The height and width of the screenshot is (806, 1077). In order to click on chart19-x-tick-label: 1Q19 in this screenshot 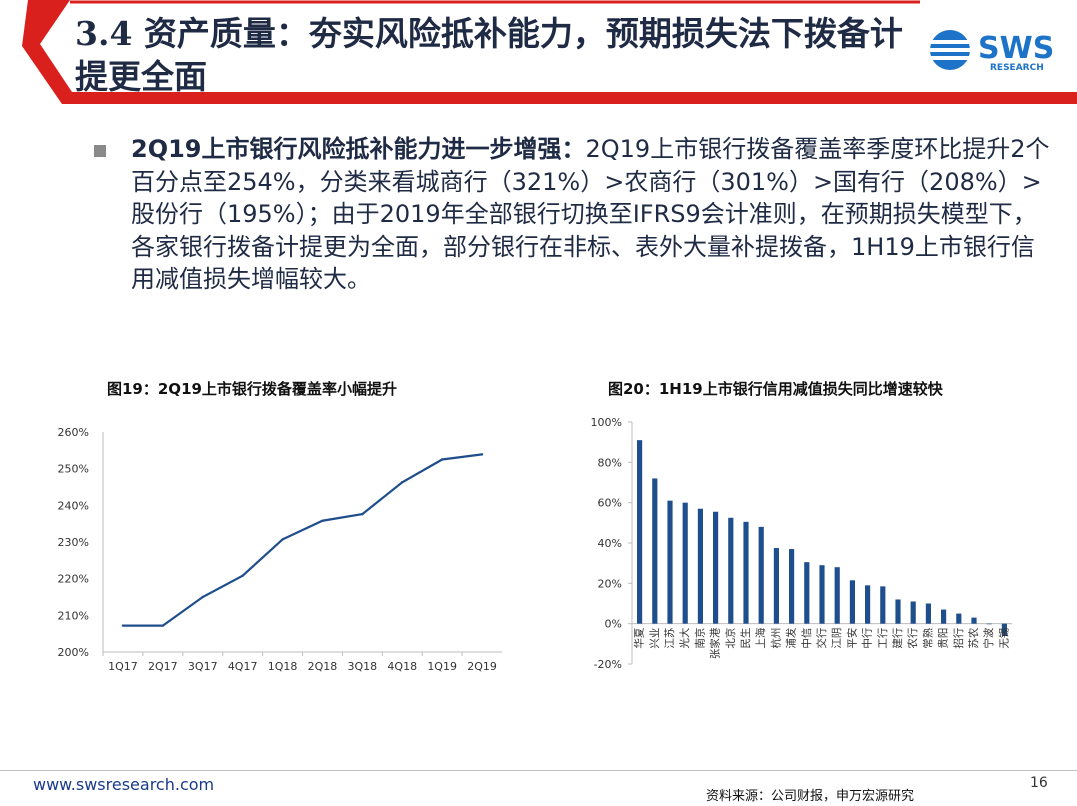, I will do `click(442, 666)`.